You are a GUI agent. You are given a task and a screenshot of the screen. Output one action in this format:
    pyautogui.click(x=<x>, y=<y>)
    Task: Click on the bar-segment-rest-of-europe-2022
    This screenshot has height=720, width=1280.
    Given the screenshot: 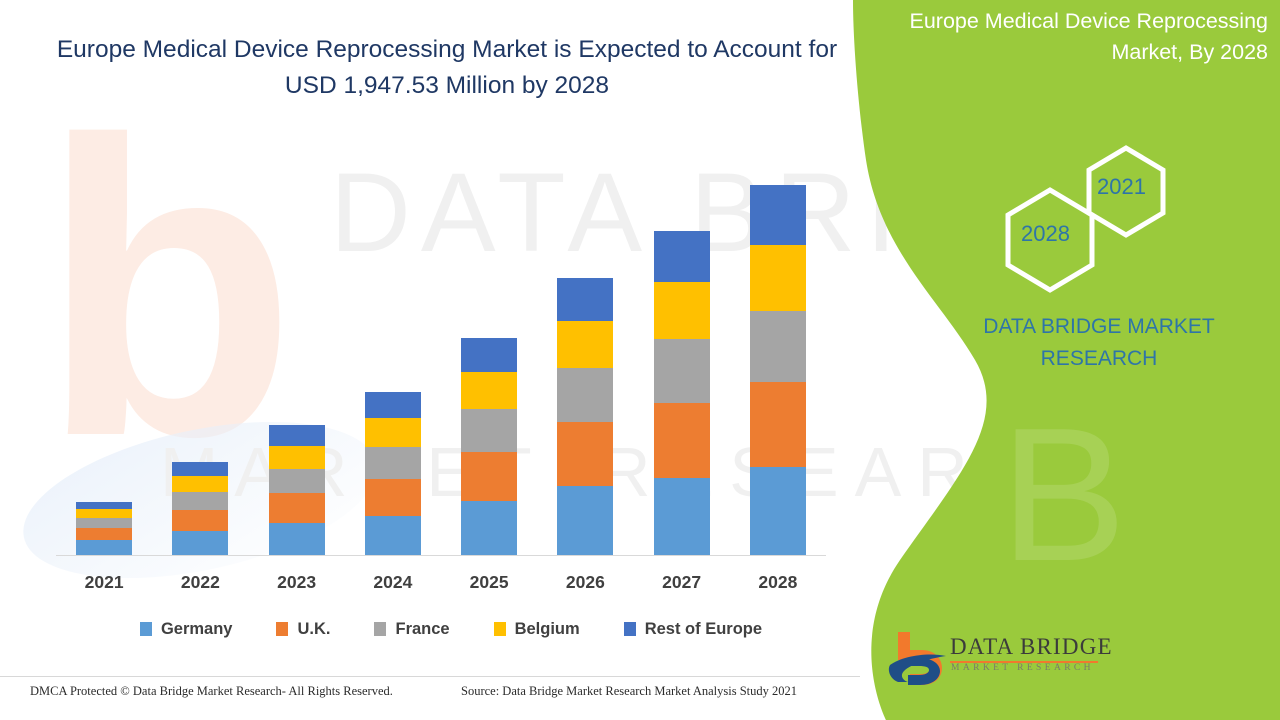 What is the action you would take?
    pyautogui.click(x=200, y=469)
    